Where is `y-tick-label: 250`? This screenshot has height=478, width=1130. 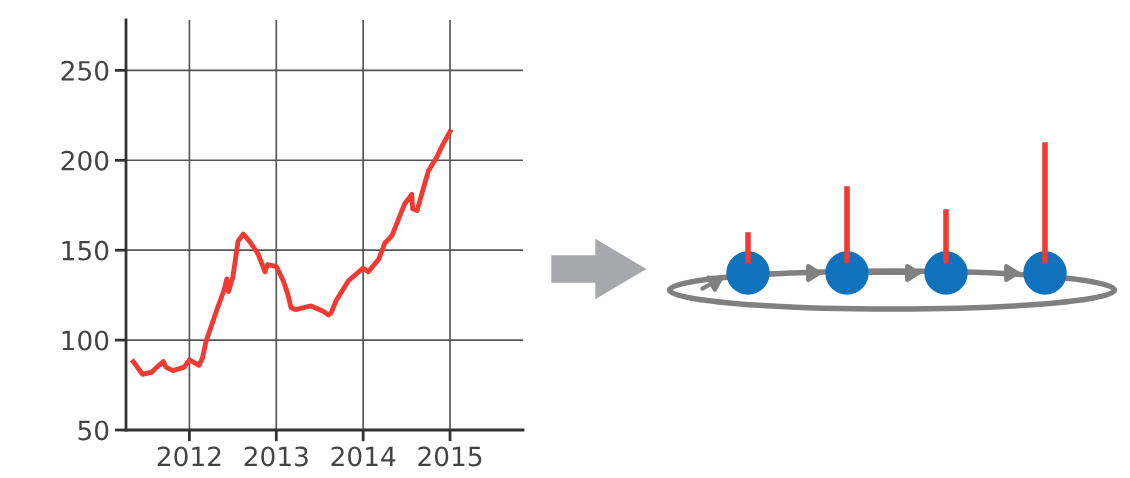 y-tick-label: 250 is located at coordinates (85, 70).